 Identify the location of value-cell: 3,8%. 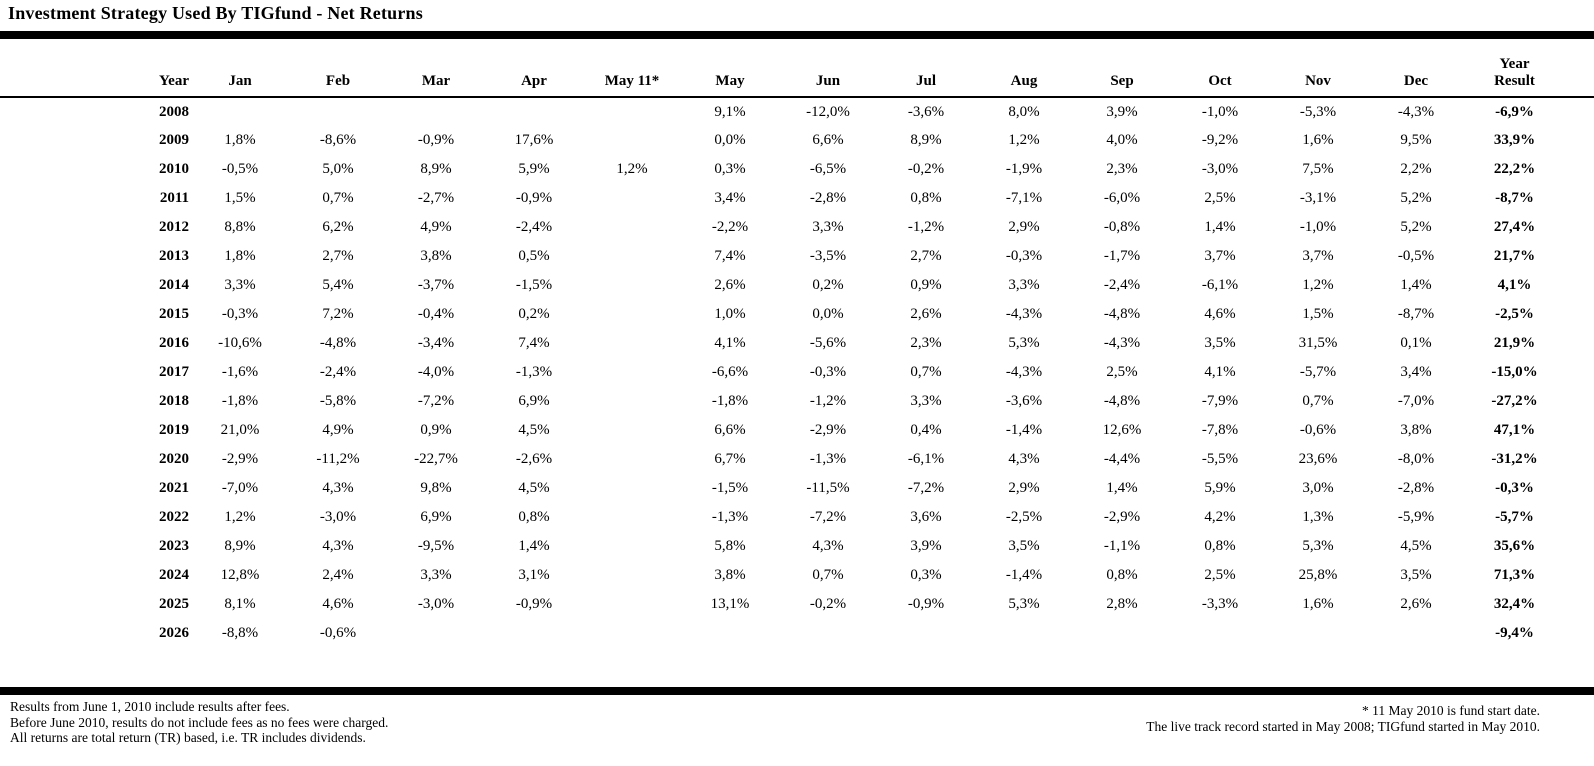
(1416, 430).